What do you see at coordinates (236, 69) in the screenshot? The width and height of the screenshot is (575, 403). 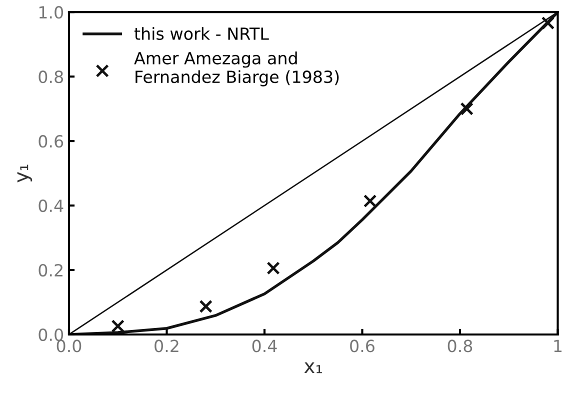 I see `legend-label: Amer Amezaga and Fernandez Biarge (1983)` at bounding box center [236, 69].